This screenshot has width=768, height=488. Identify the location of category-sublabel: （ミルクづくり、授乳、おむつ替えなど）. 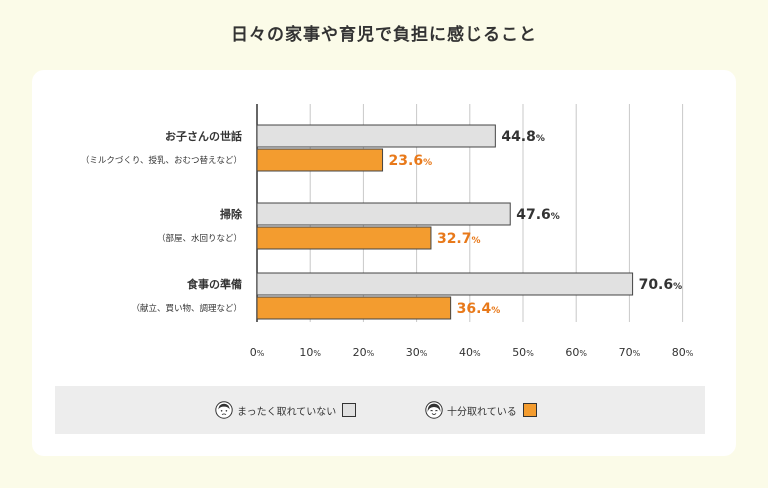
(161, 160).